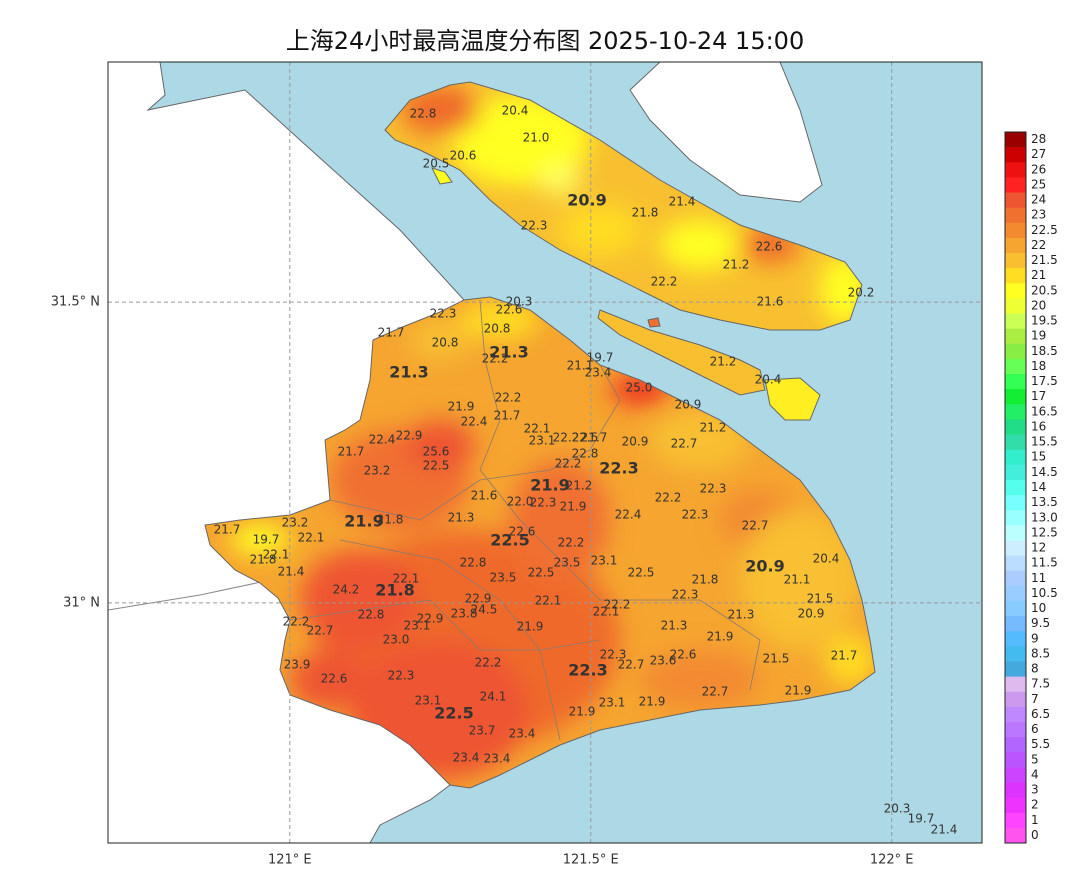  I want to click on station-value: 24.5, so click(484, 610).